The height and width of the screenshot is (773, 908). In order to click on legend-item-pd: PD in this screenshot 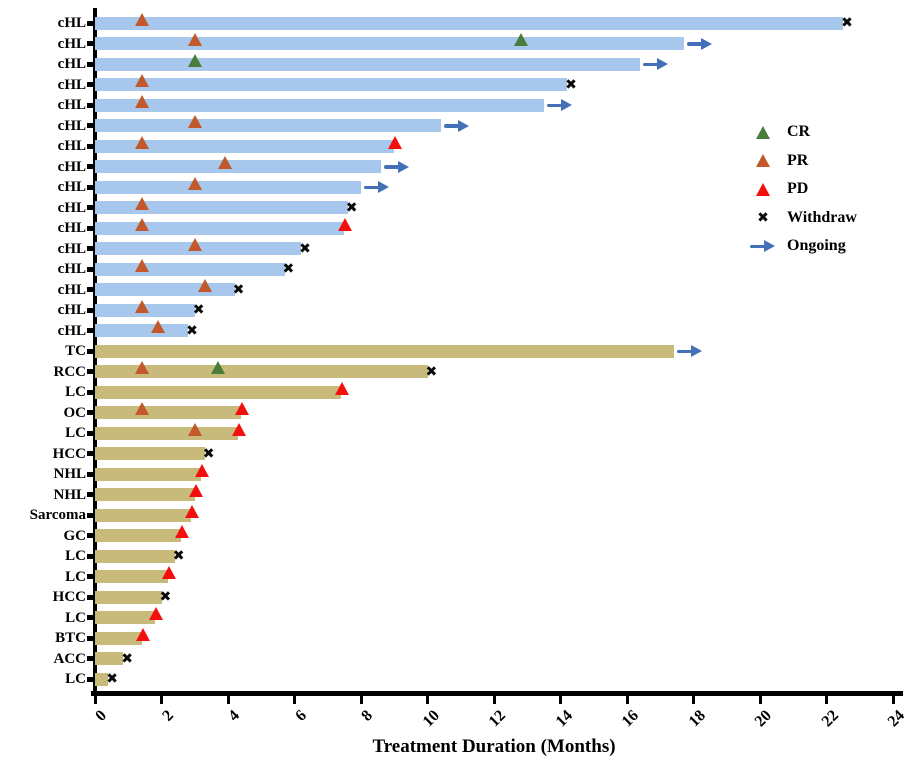, I will do `click(802, 189)`.